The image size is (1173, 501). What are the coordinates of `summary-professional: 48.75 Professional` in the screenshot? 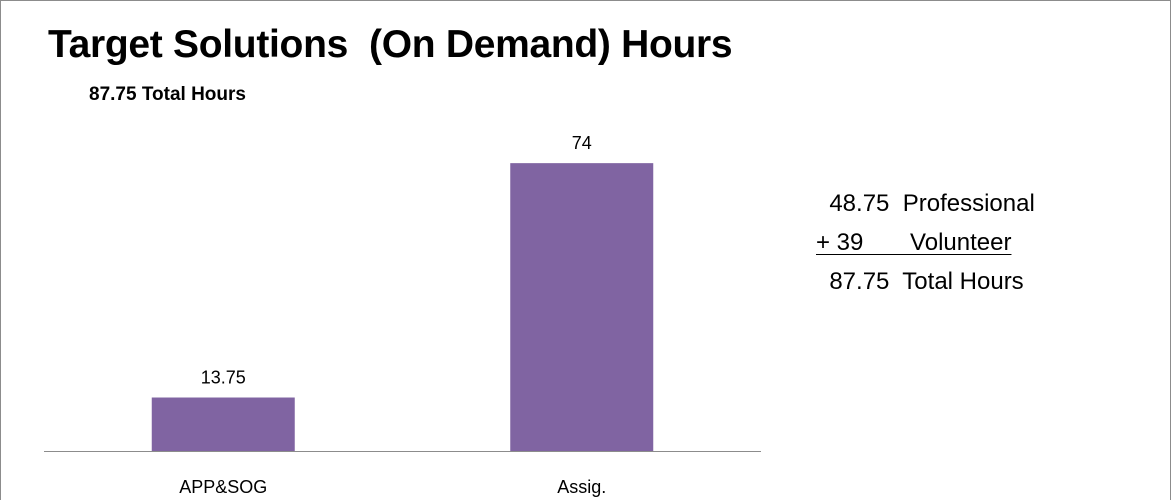 It's located at (925, 203).